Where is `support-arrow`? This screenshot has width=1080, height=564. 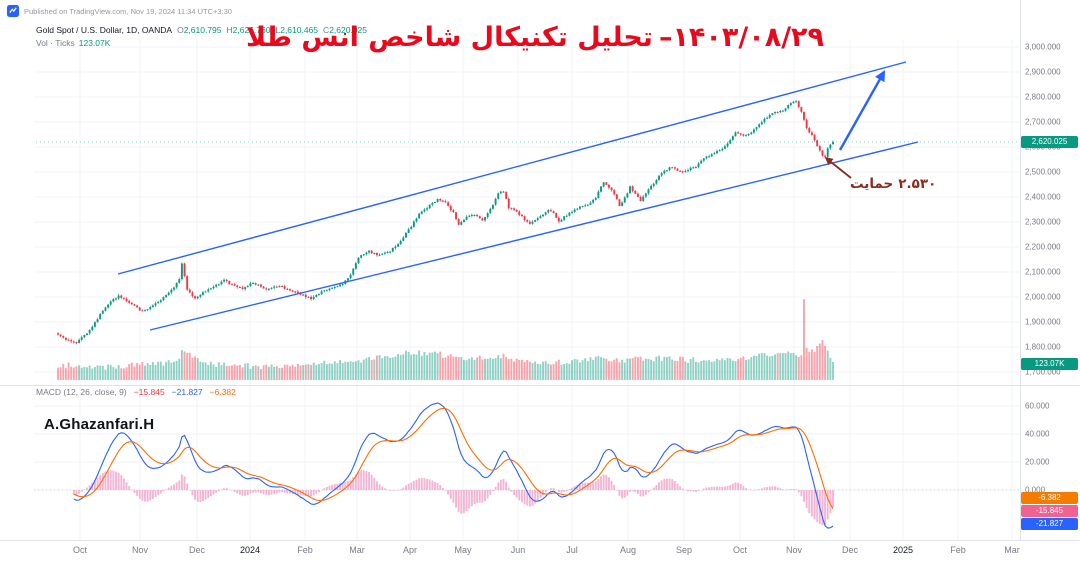 support-arrow is located at coordinates (838, 167).